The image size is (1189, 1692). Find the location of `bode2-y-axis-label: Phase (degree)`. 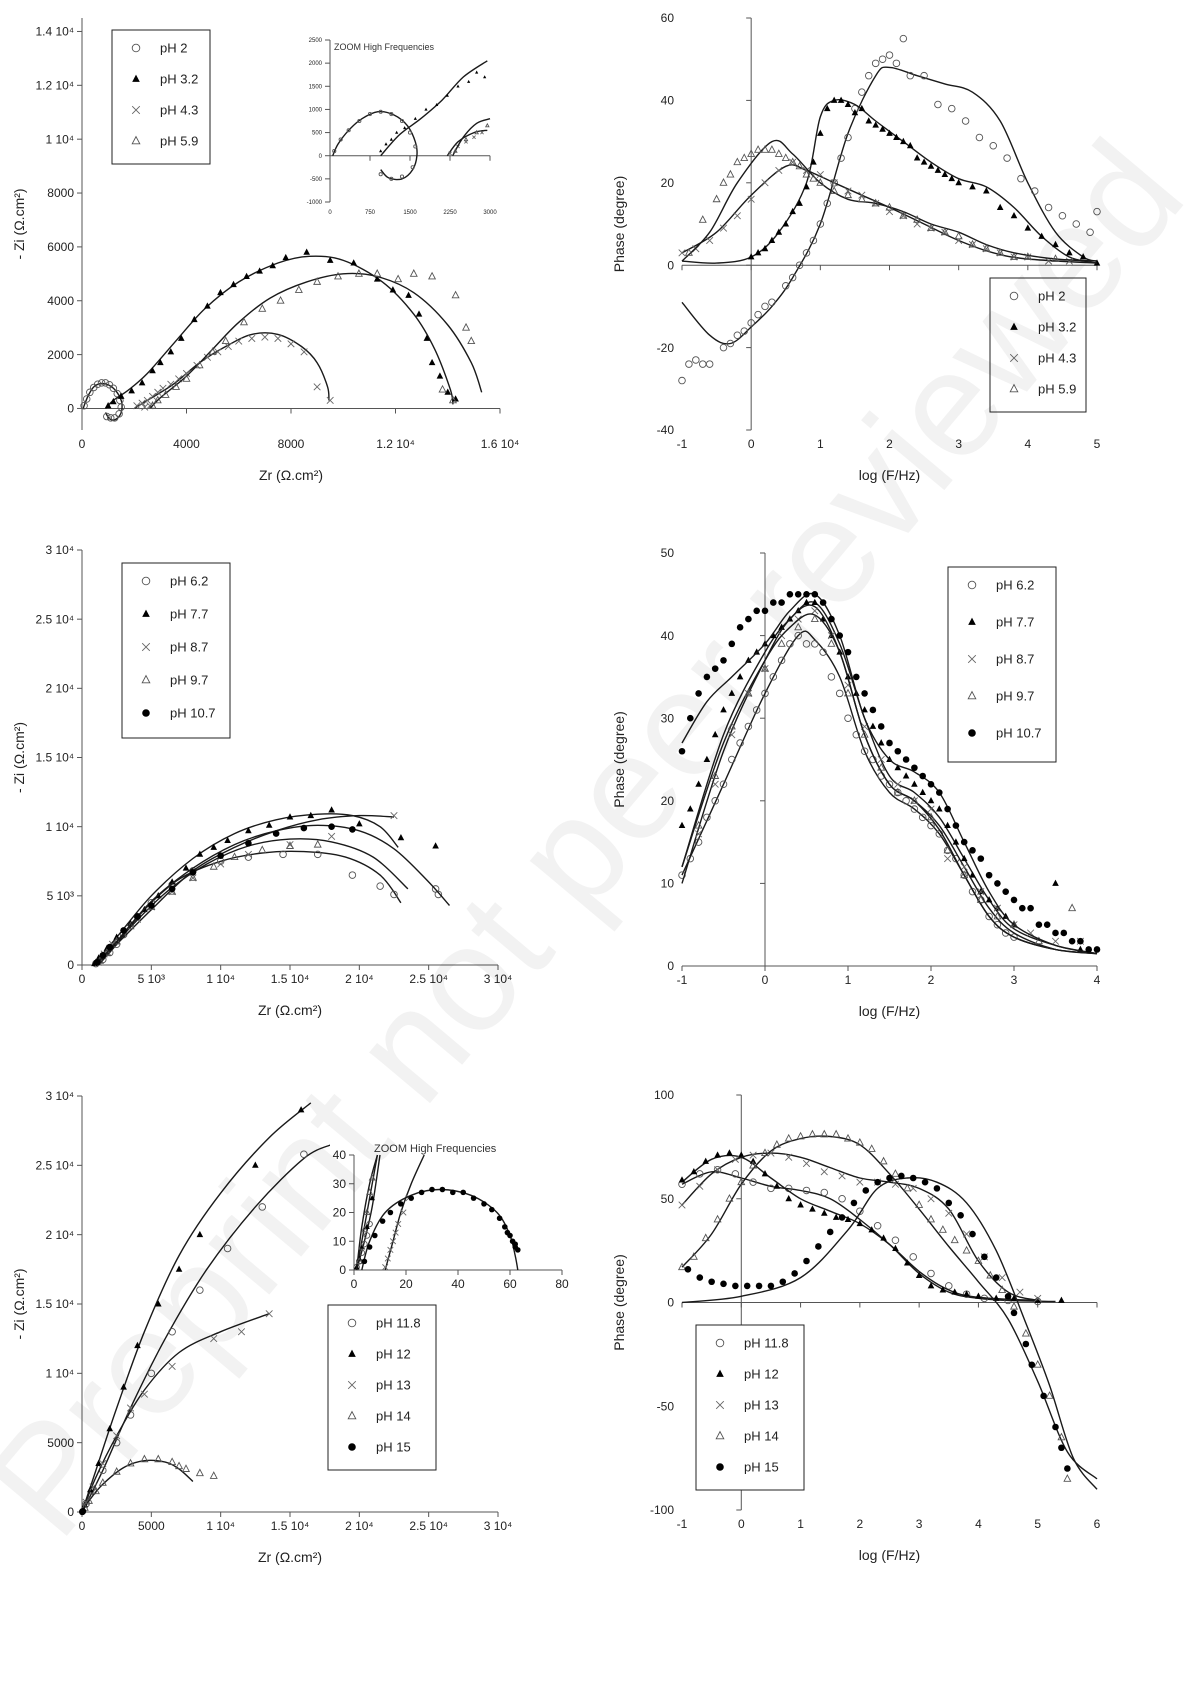

bode2-y-axis-label: Phase (degree) is located at coordinates (619, 759).